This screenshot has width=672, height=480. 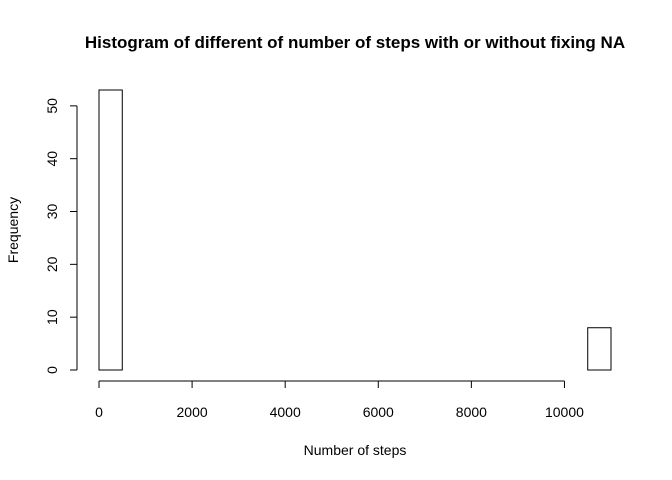 What do you see at coordinates (192, 412) in the screenshot?
I see `x-tick-label-1: 2000` at bounding box center [192, 412].